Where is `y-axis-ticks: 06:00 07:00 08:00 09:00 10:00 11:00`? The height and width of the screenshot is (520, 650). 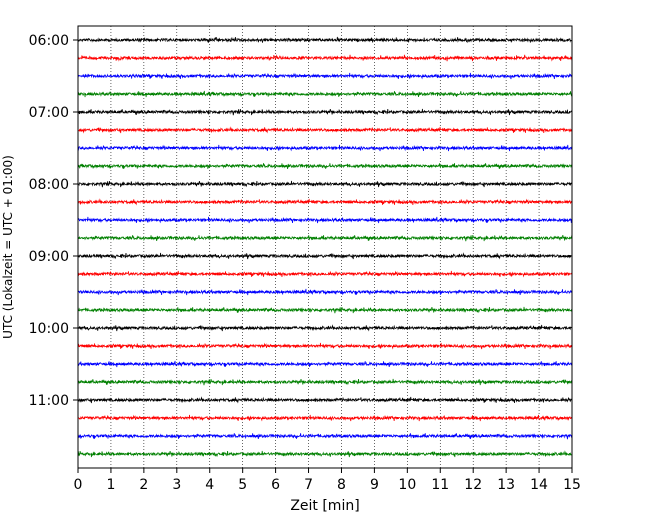 y-axis-ticks: 06:00 07:00 08:00 09:00 10:00 11:00 is located at coordinates (53, 221).